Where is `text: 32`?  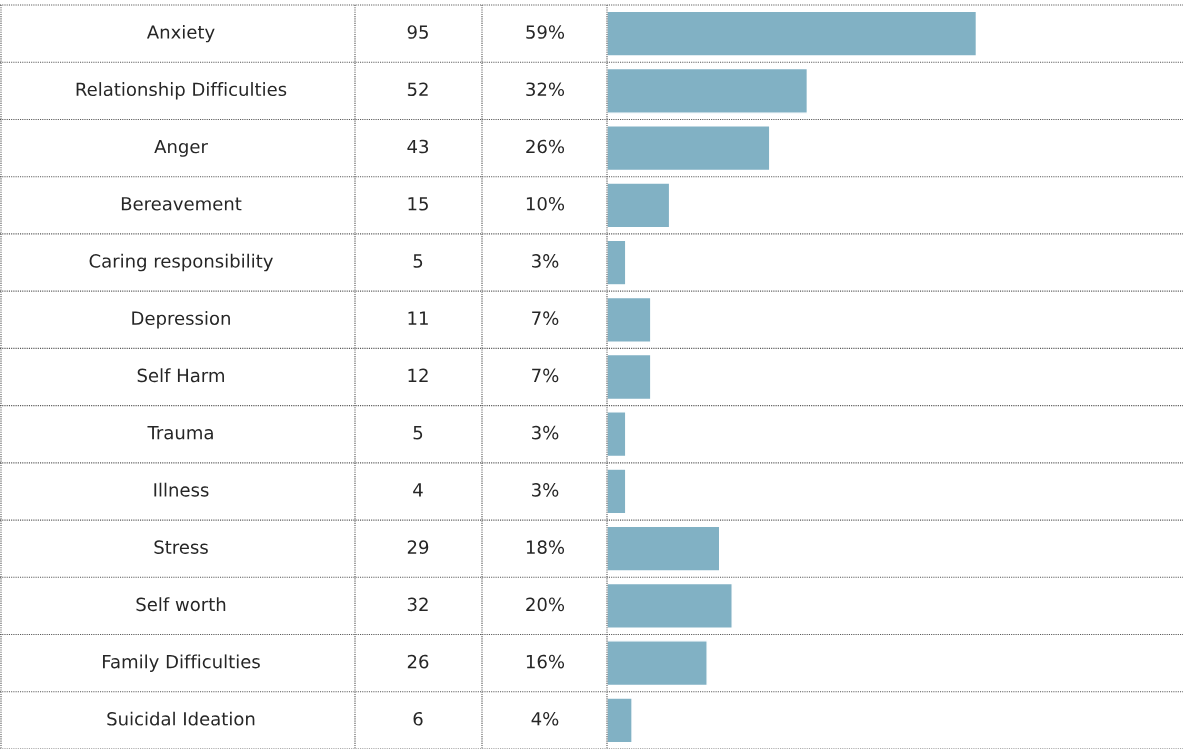 text: 32 is located at coordinates (417, 604).